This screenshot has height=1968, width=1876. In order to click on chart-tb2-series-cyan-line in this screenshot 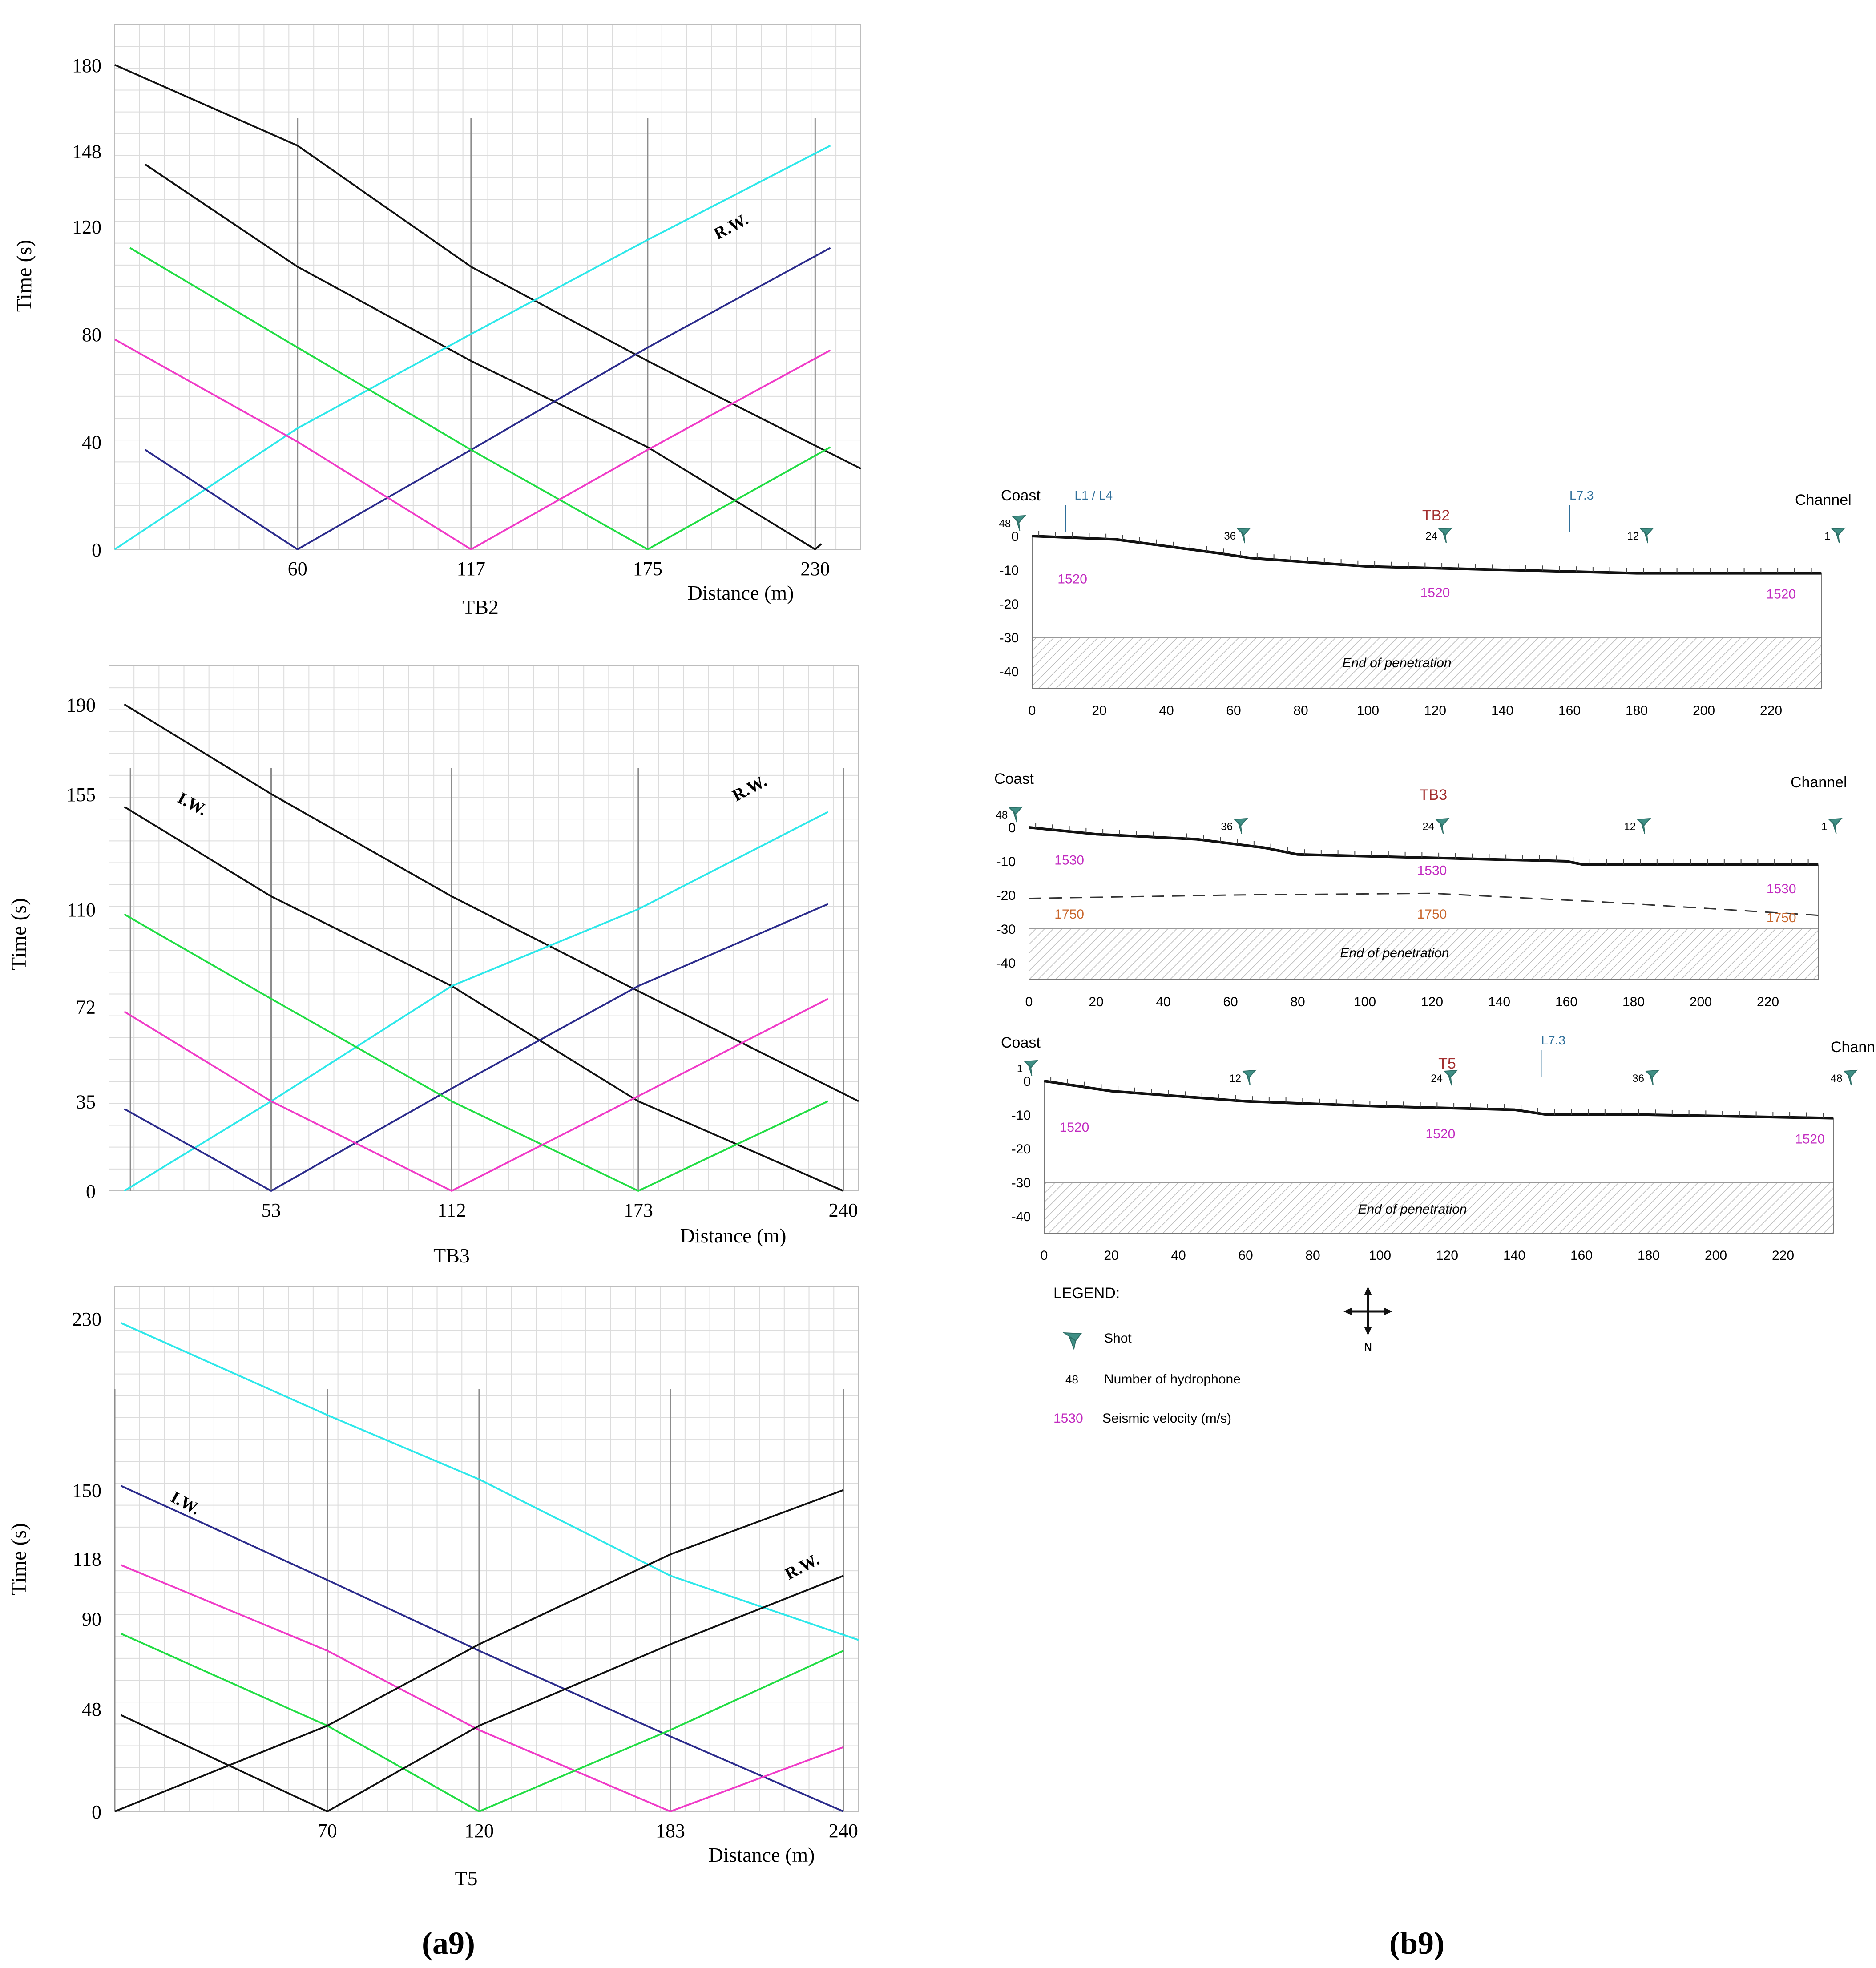, I will do `click(472, 348)`.